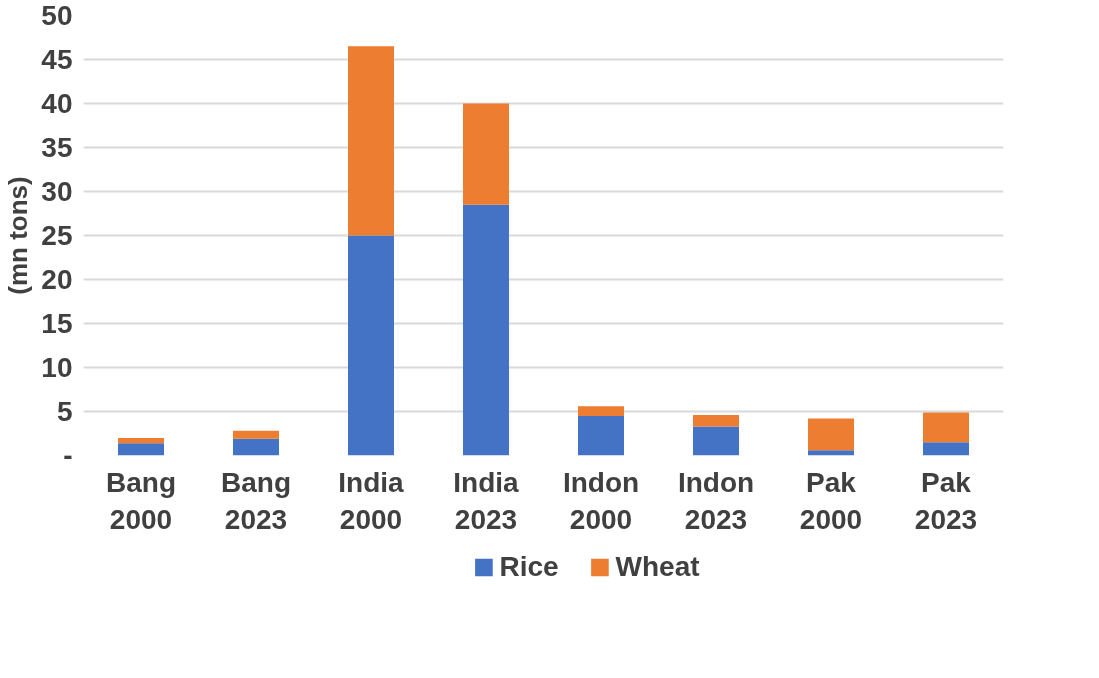  I want to click on x-tick-label: Indon 2023, so click(716, 500).